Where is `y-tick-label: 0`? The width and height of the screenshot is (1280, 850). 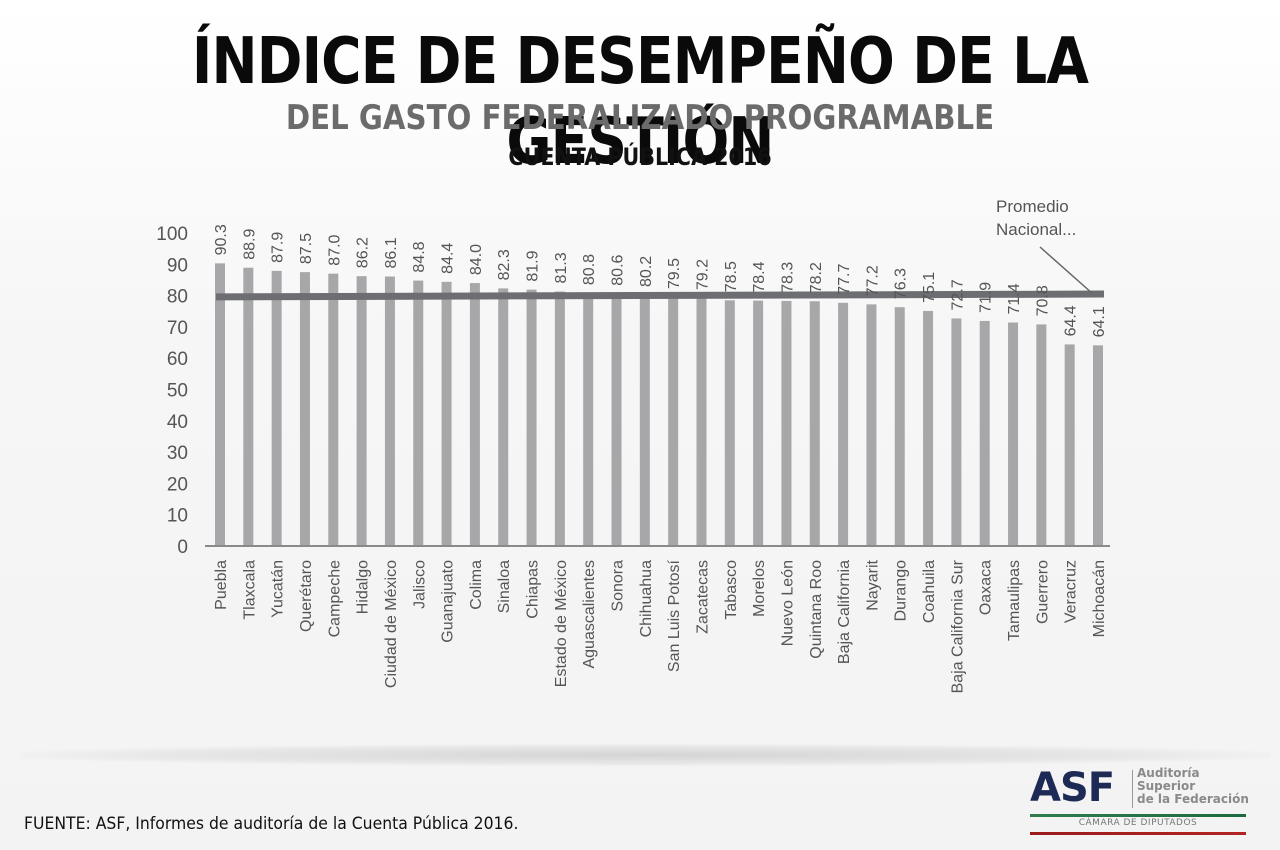 y-tick-label: 0 is located at coordinates (182, 547).